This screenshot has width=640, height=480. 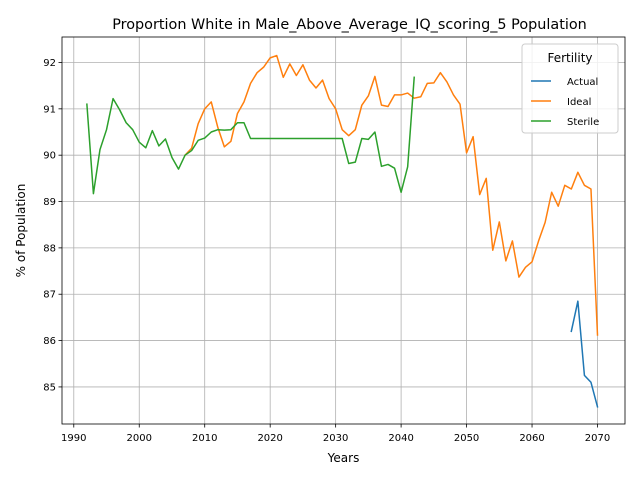 What do you see at coordinates (49, 341) in the screenshot?
I see `y-tick-label: 86` at bounding box center [49, 341].